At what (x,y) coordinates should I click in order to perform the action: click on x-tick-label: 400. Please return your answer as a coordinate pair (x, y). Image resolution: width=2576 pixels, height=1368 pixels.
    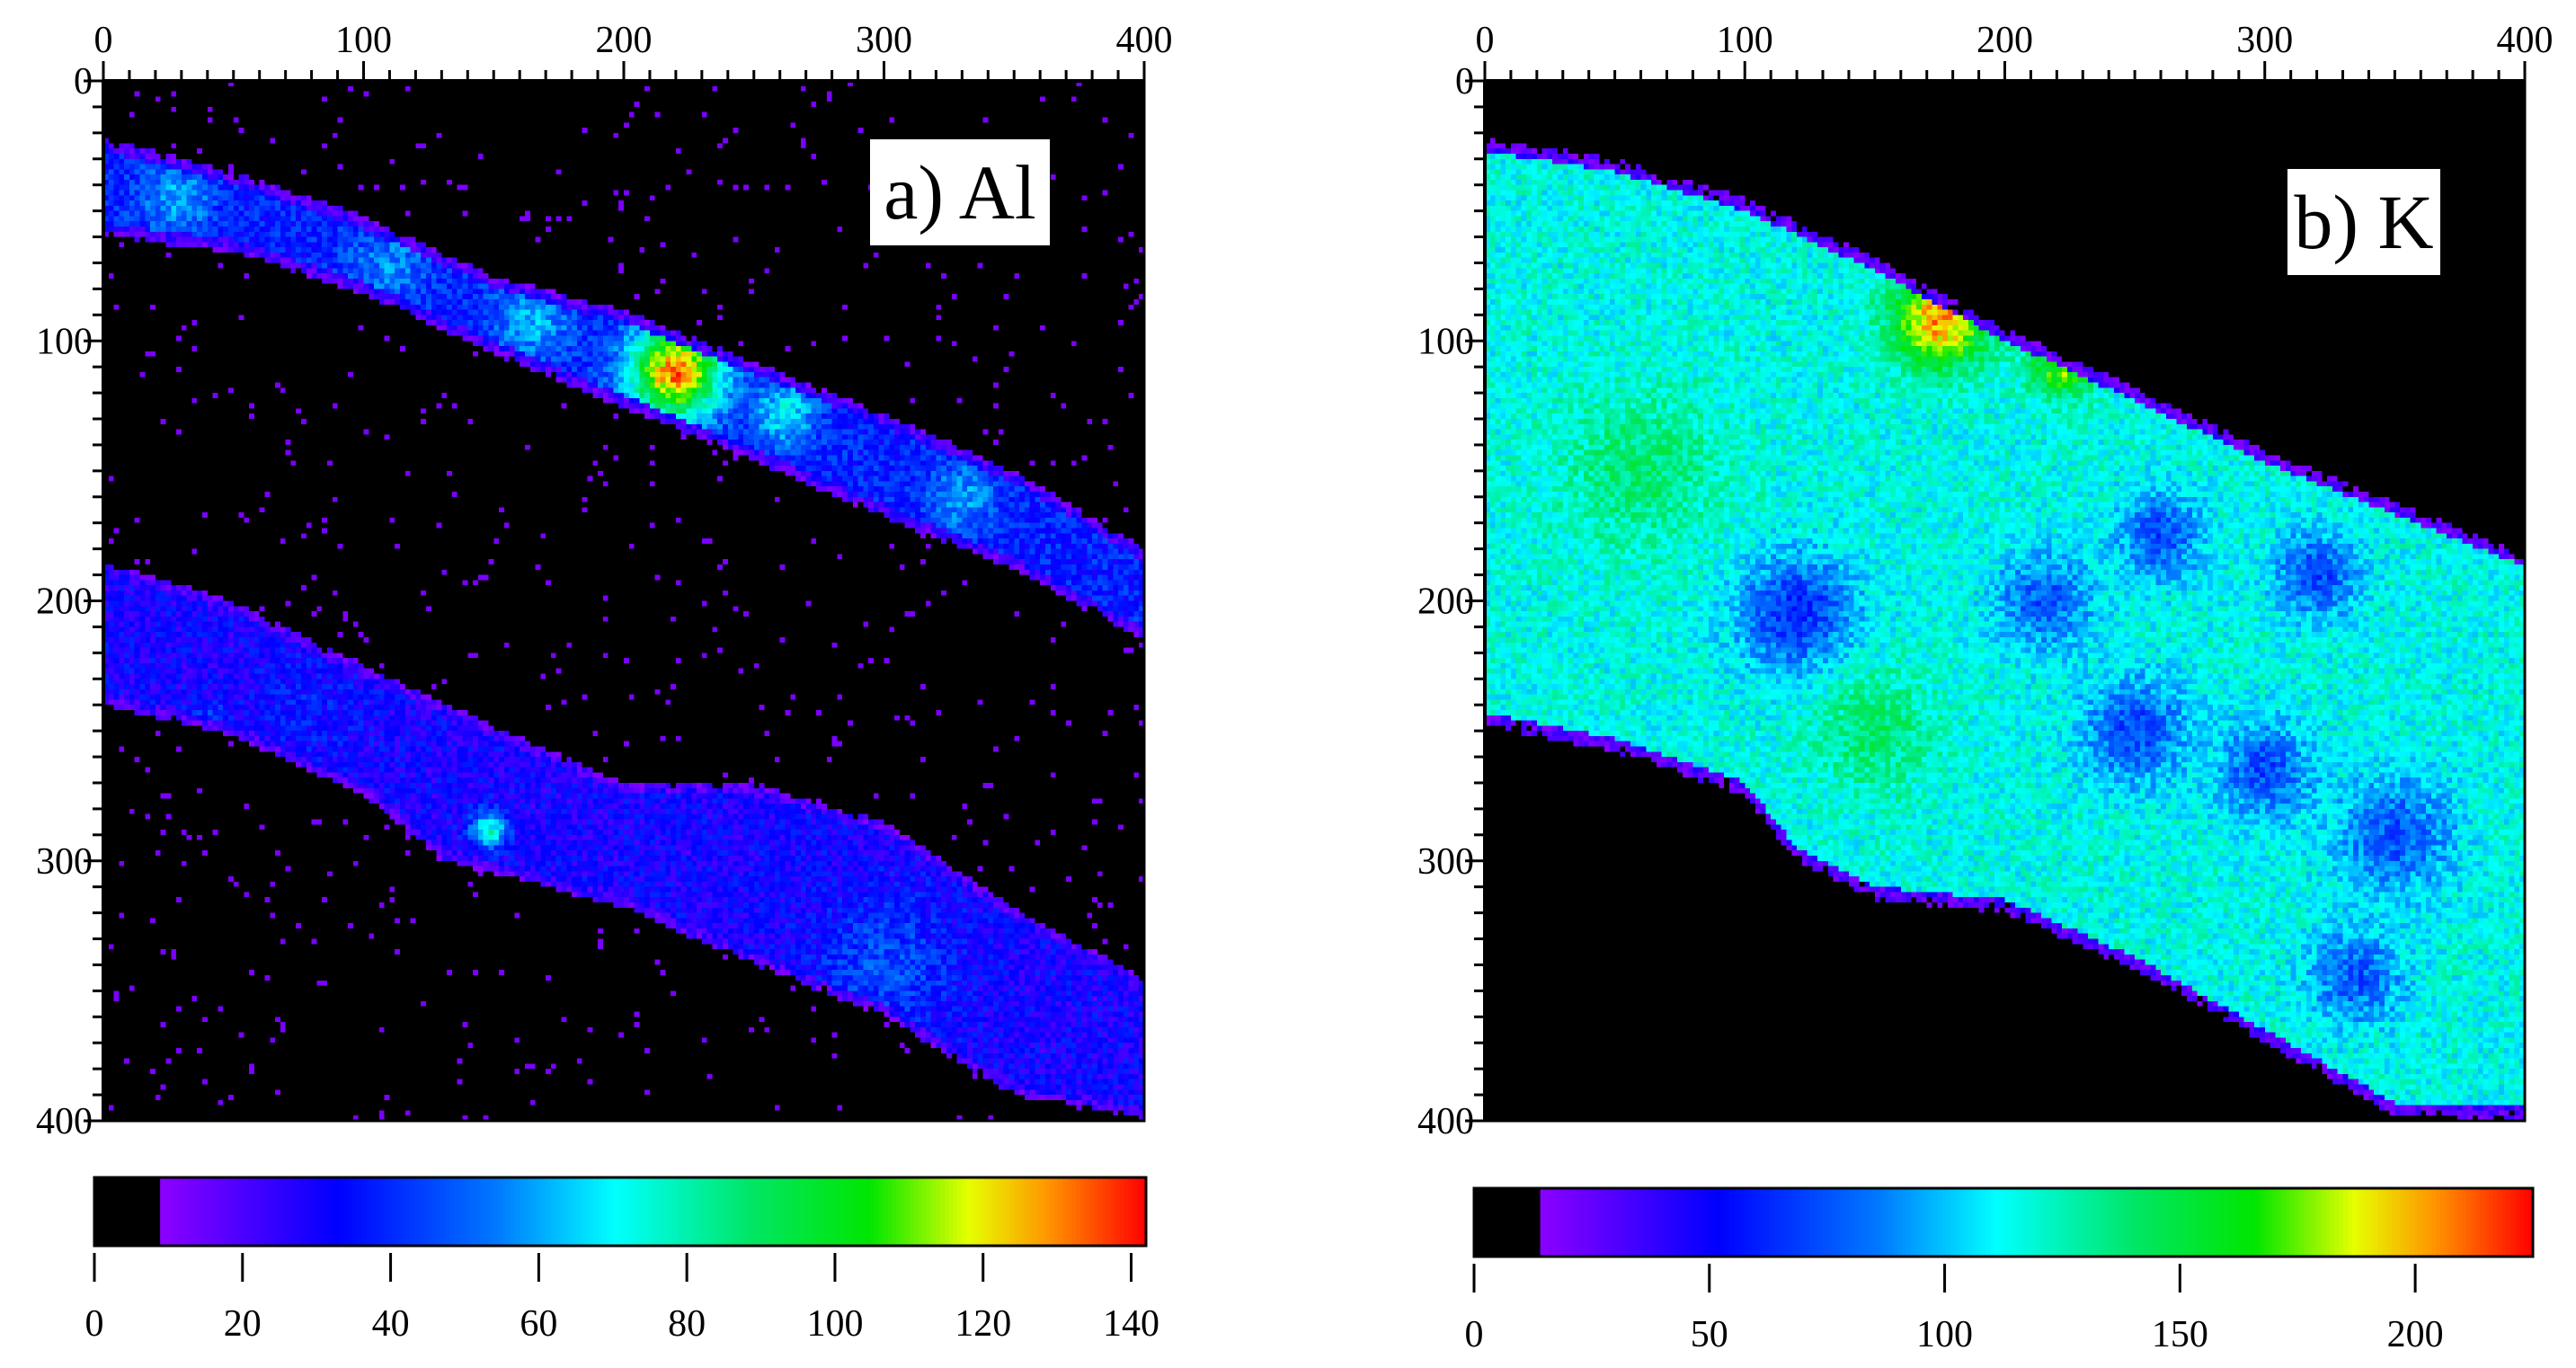
    Looking at the image, I should click on (1144, 41).